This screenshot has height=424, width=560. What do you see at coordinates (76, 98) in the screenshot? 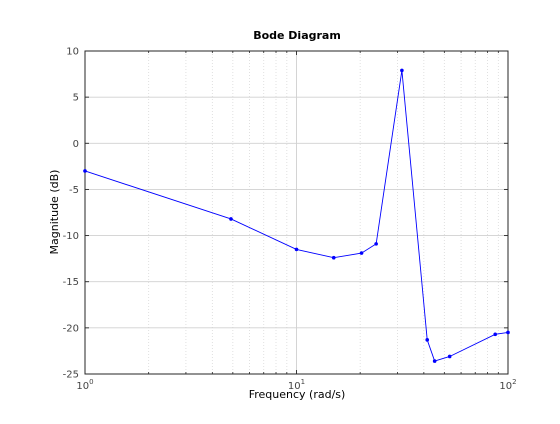
I see `y-tick-label: 5` at bounding box center [76, 98].